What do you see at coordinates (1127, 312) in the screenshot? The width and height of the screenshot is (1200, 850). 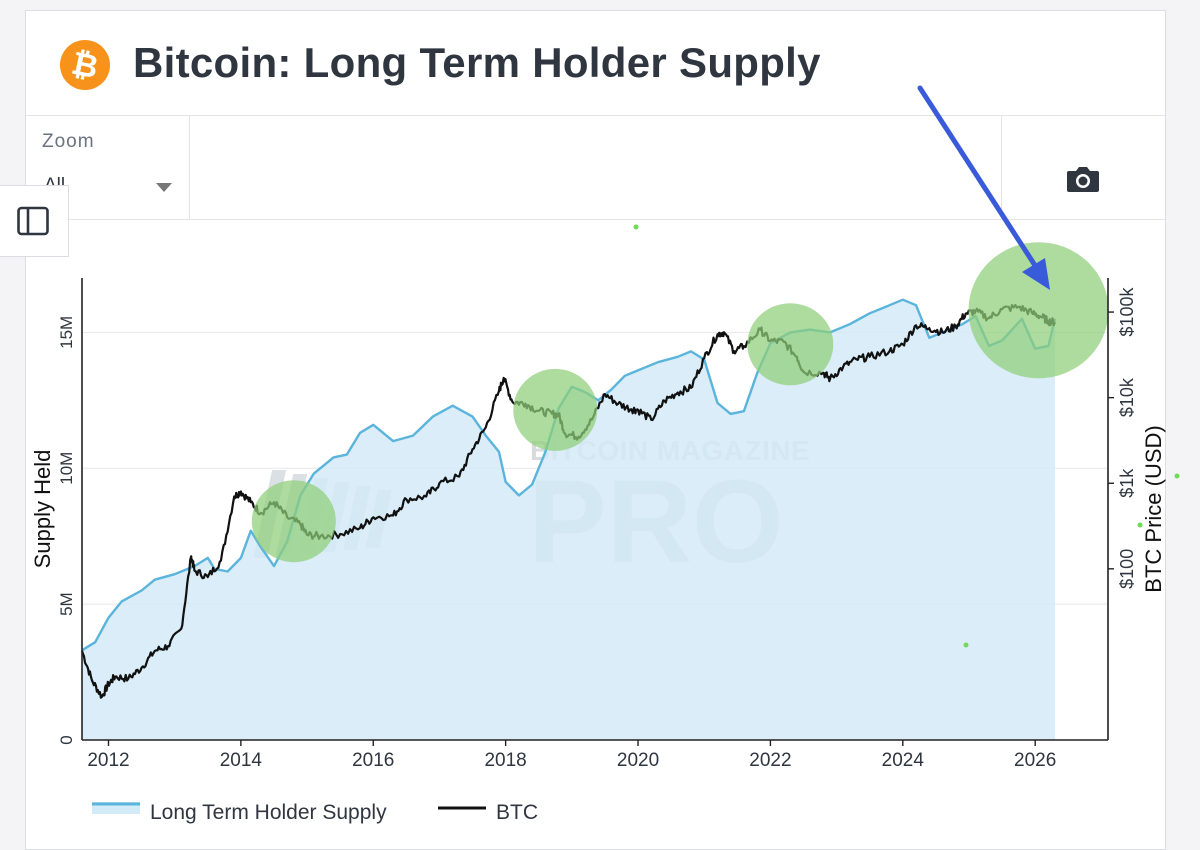 I see `y2-tick-label: $100k` at bounding box center [1127, 312].